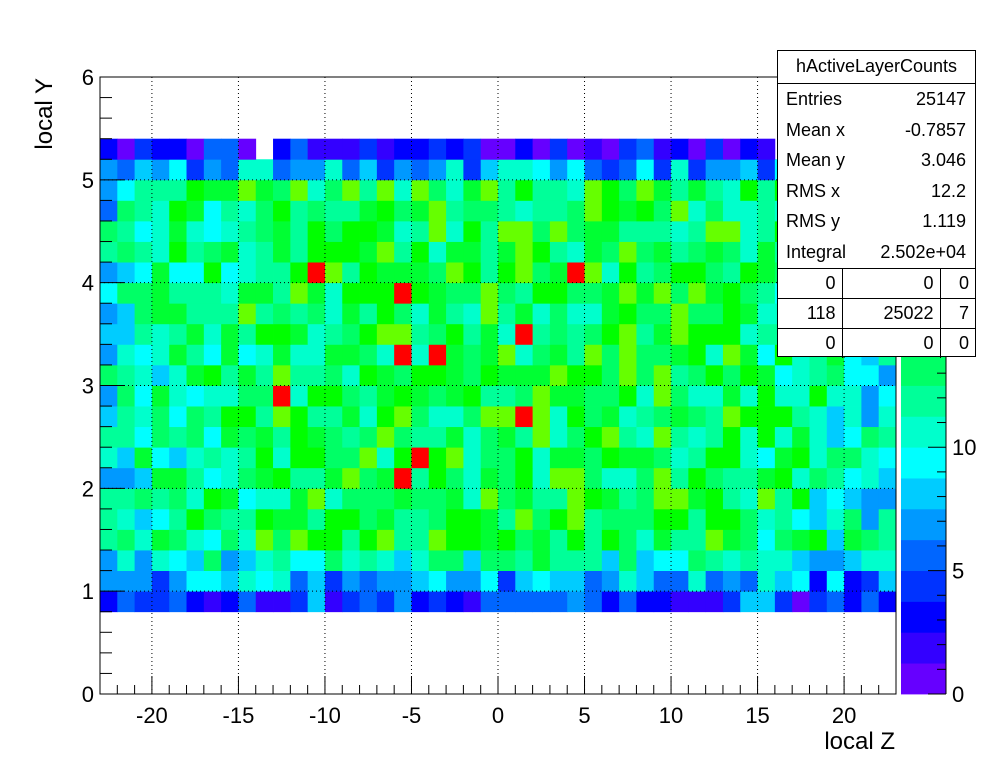  I want to click on stats-value: 12.2, so click(948, 190).